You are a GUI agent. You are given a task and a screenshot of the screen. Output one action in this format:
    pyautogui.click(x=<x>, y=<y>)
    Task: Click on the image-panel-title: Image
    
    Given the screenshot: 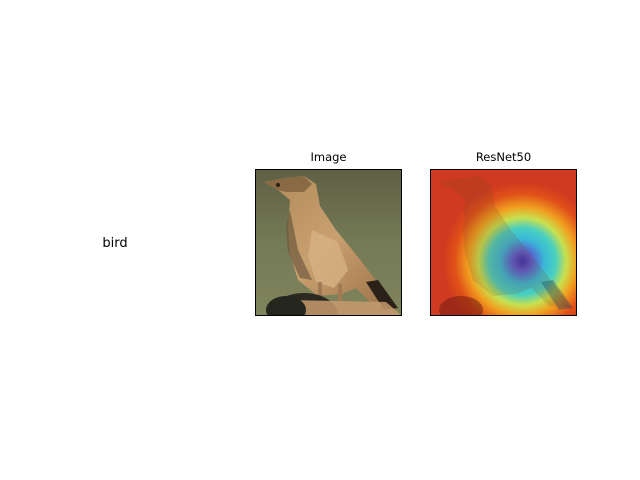 What is the action you would take?
    pyautogui.click(x=328, y=157)
    